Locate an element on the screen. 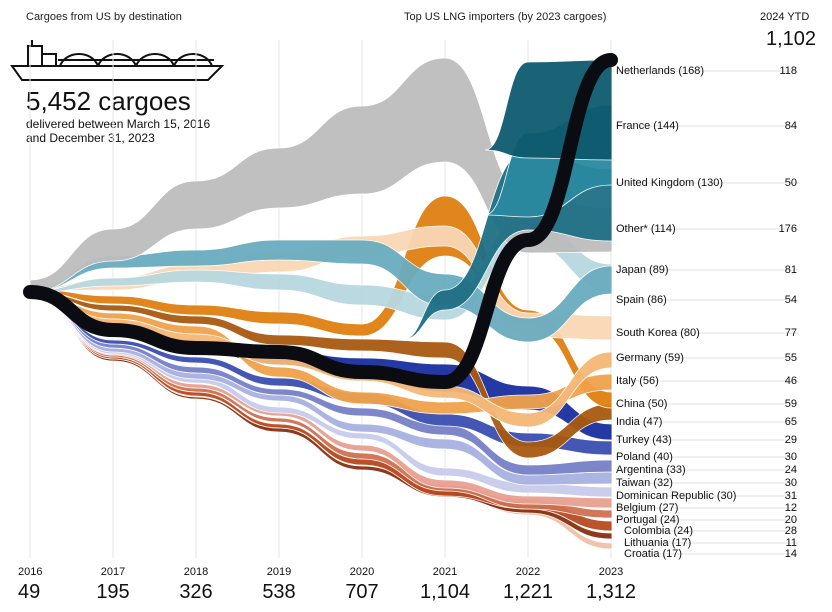  ytd-italy: 46 is located at coordinates (791, 381).